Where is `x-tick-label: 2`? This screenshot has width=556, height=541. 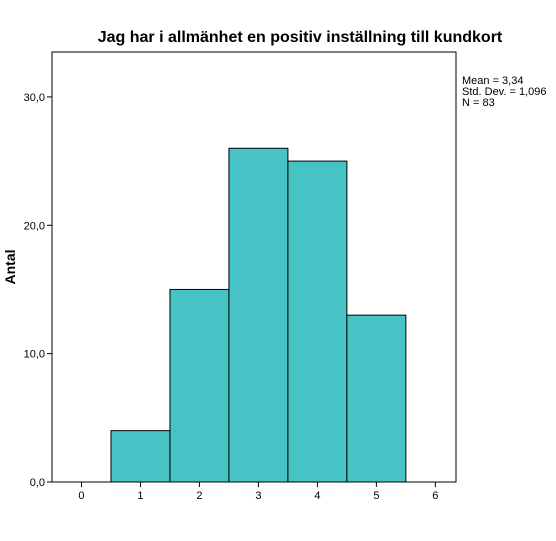
x-tick-label: 2 is located at coordinates (199, 496).